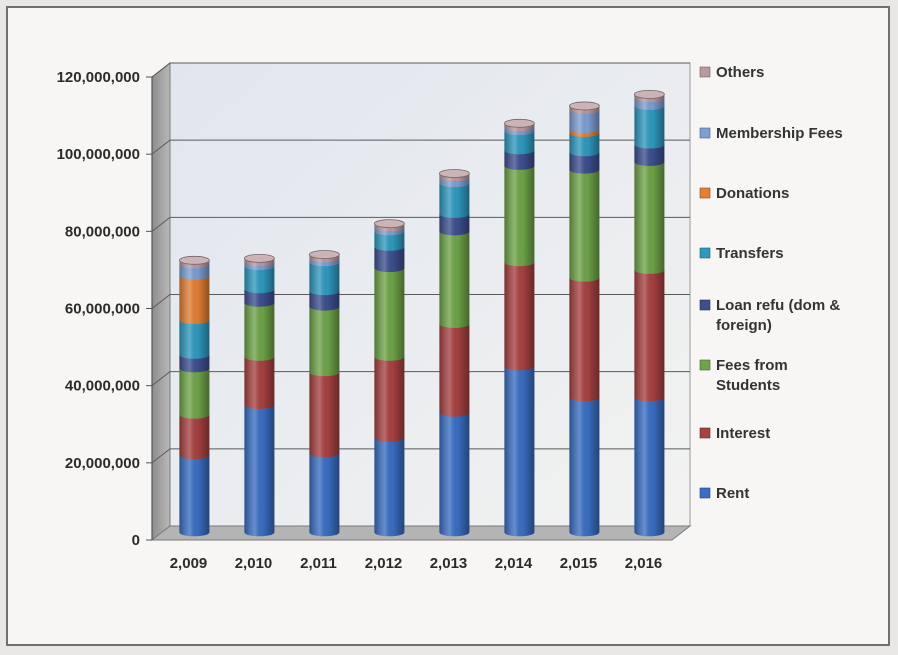 The width and height of the screenshot is (898, 655). What do you see at coordinates (420, 70) in the screenshot?
I see `gridline` at bounding box center [420, 70].